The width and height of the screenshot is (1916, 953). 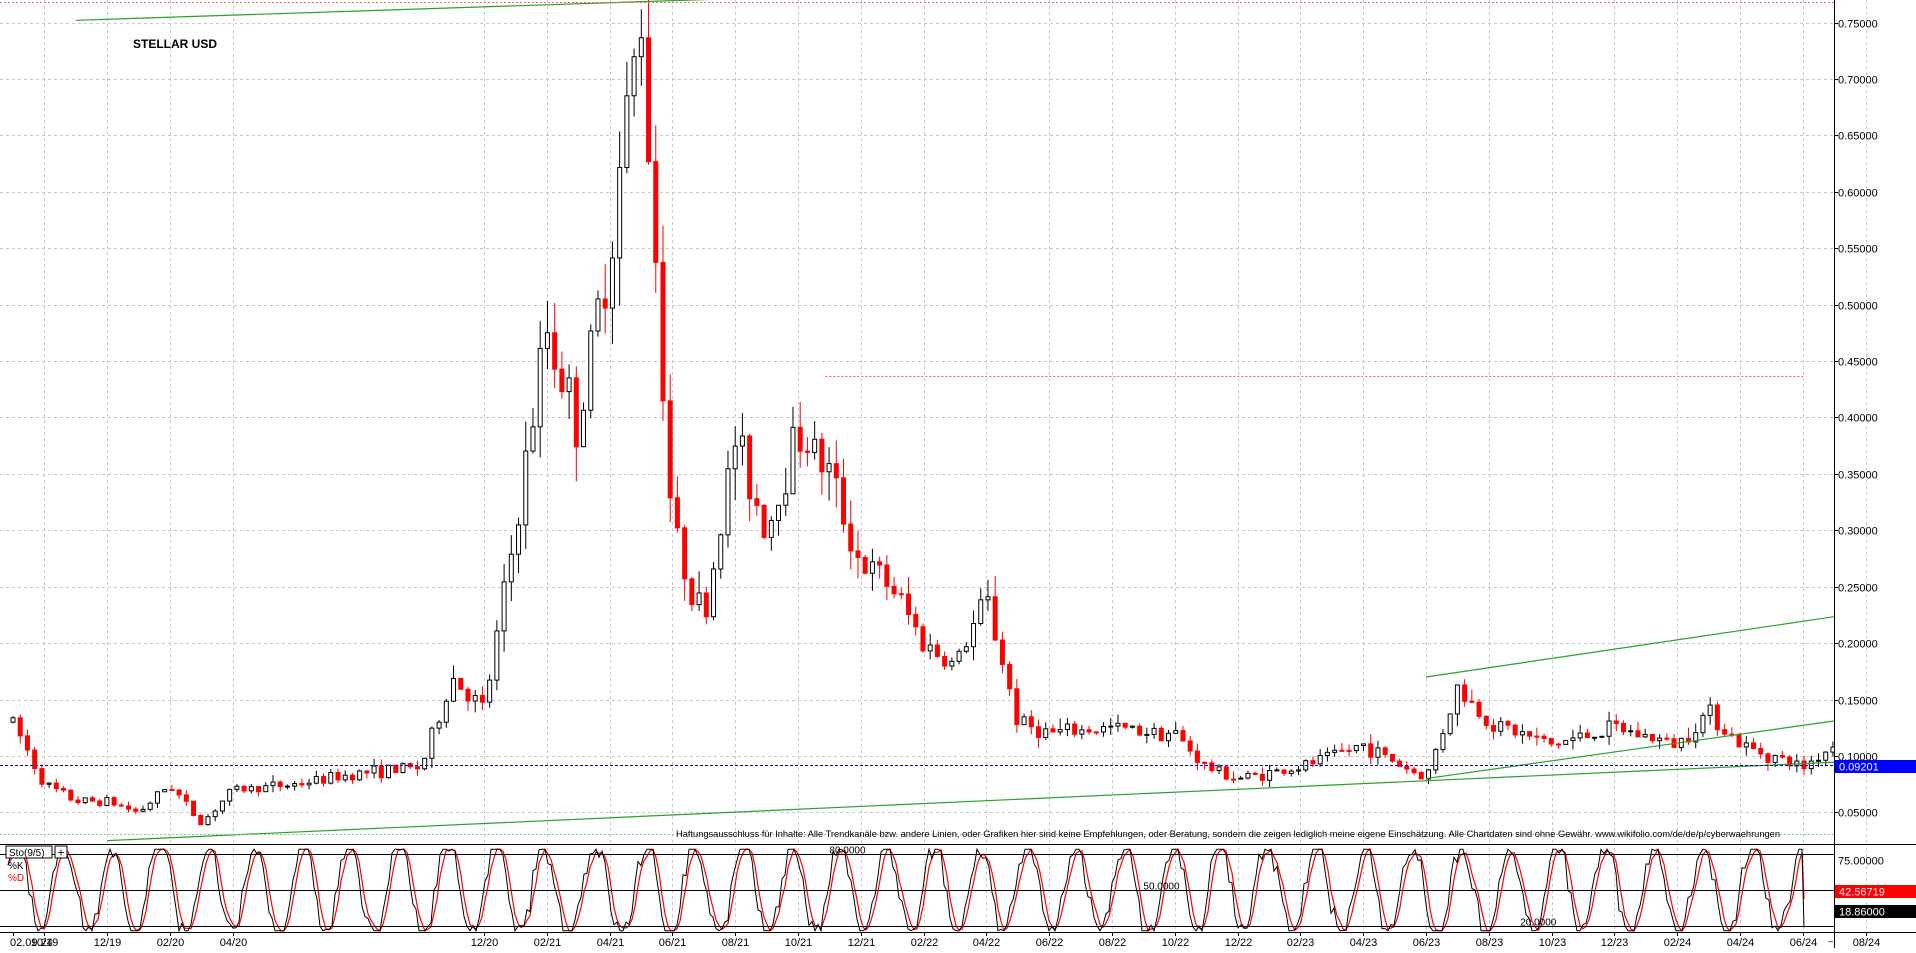 I want to click on scroll-right-icon: –, so click(x=1830, y=941).